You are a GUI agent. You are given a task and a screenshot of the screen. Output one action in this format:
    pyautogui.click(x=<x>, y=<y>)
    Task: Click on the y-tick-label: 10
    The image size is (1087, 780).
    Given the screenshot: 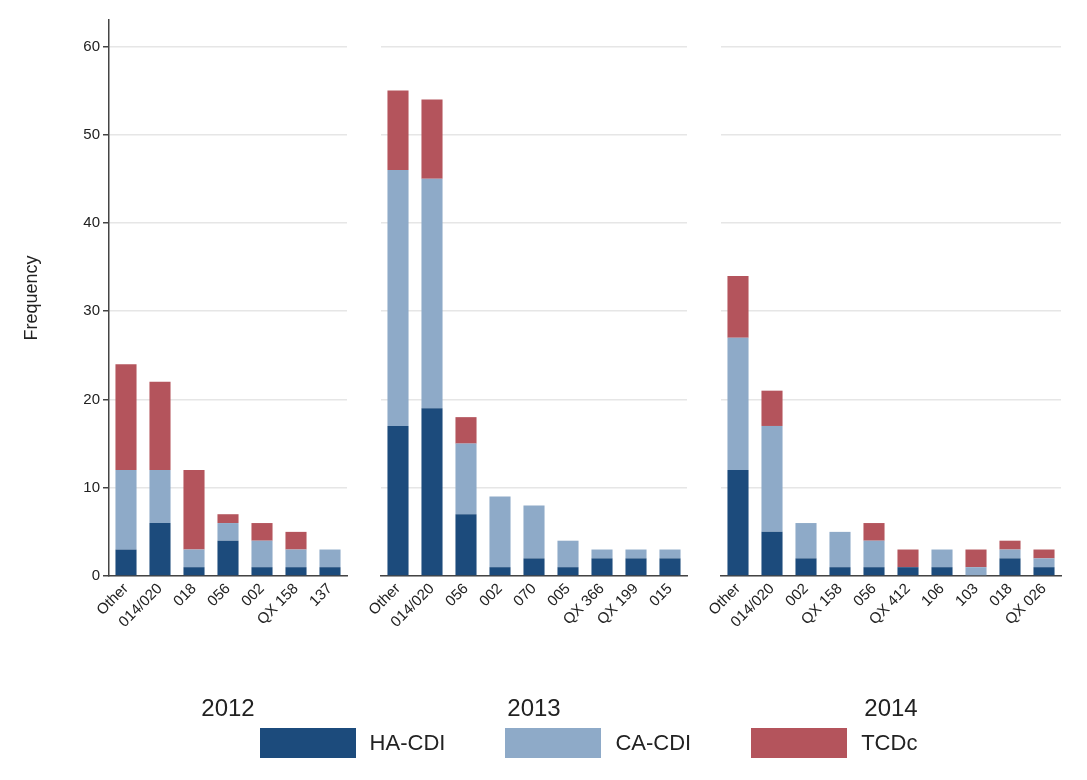 What is the action you would take?
    pyautogui.click(x=91, y=486)
    